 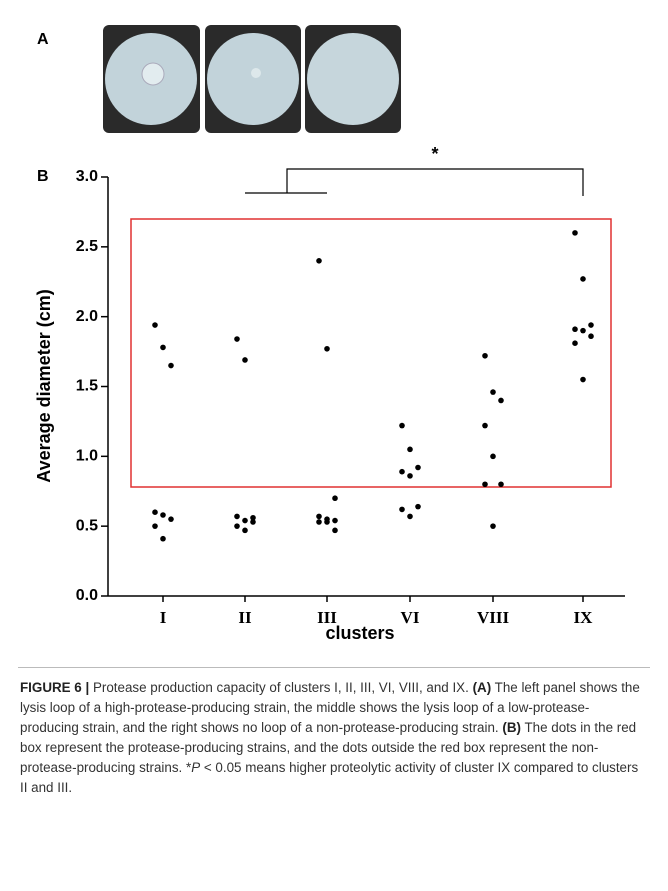 I want to click on significance-bracket, so click(x=414, y=182).